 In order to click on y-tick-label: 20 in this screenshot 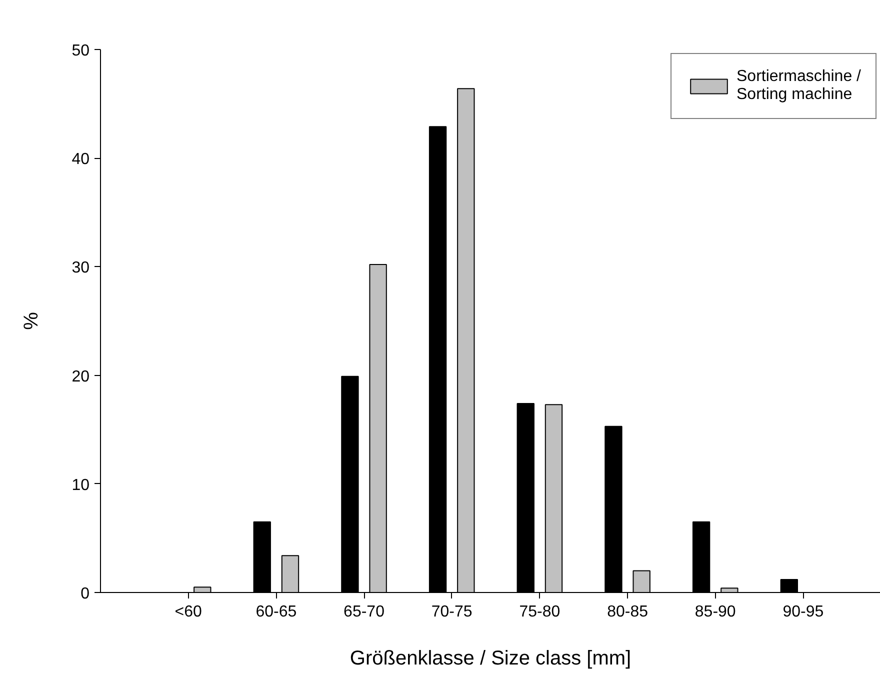, I will do `click(81, 377)`.